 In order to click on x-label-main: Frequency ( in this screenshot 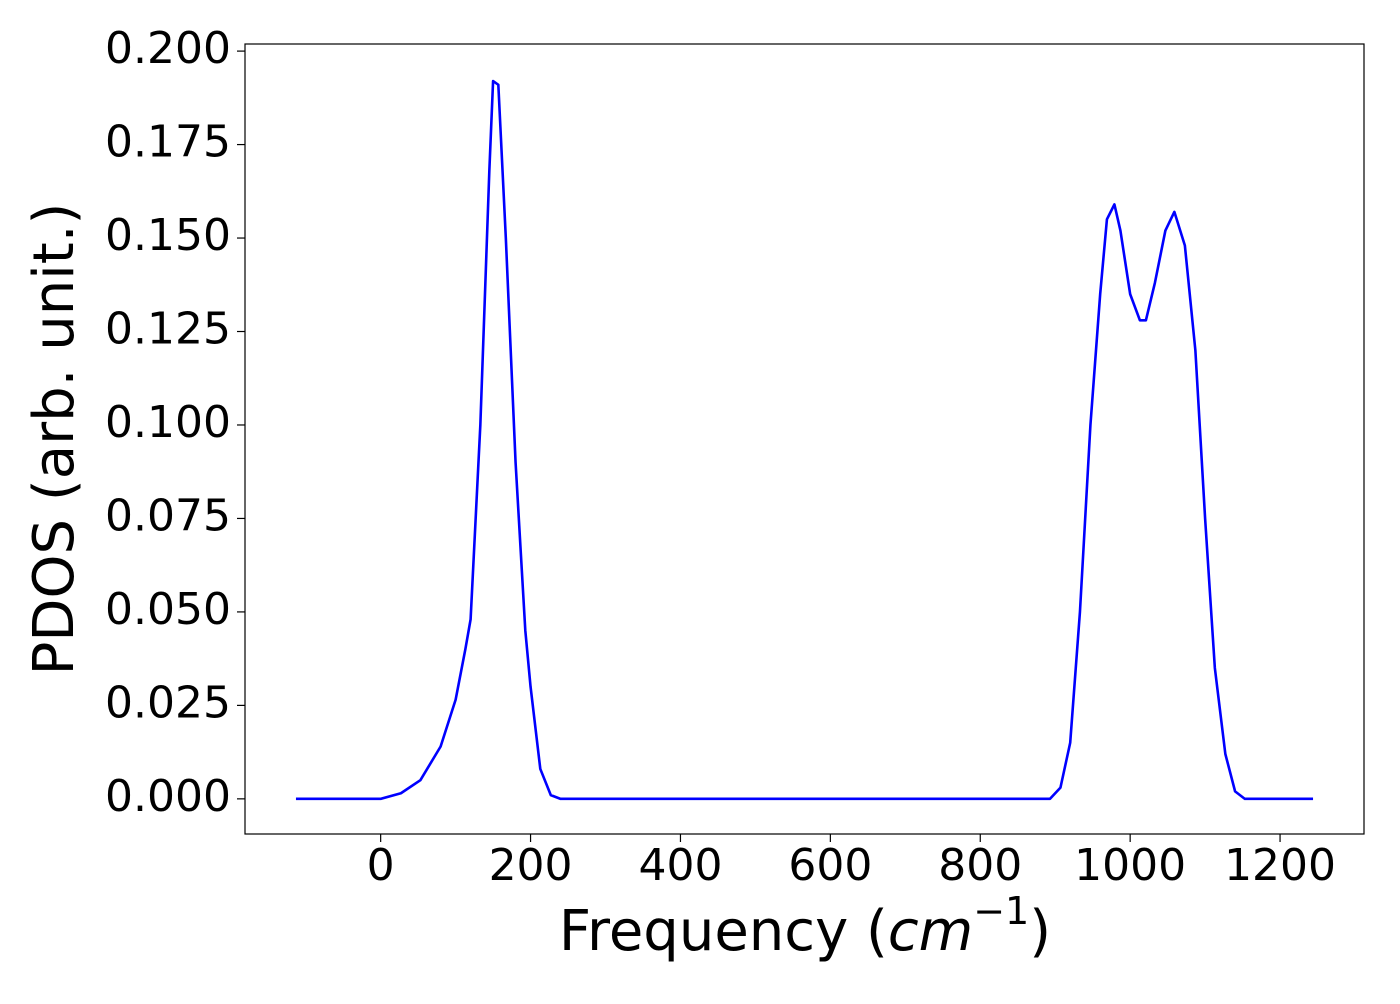, I will do `click(723, 931)`.